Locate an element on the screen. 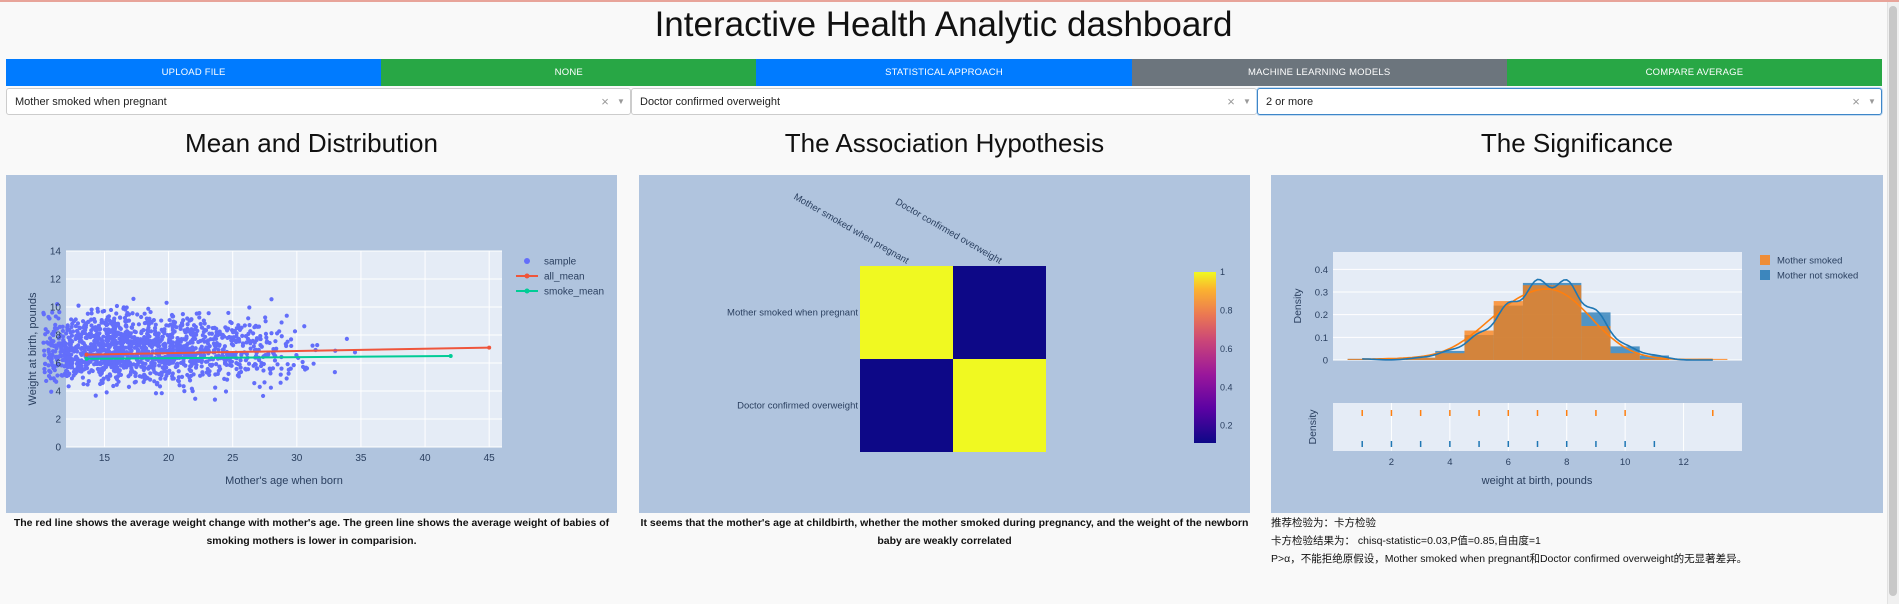 The image size is (1899, 604). compare-average-button: COMPARE AVERAGE is located at coordinates (1694, 72).